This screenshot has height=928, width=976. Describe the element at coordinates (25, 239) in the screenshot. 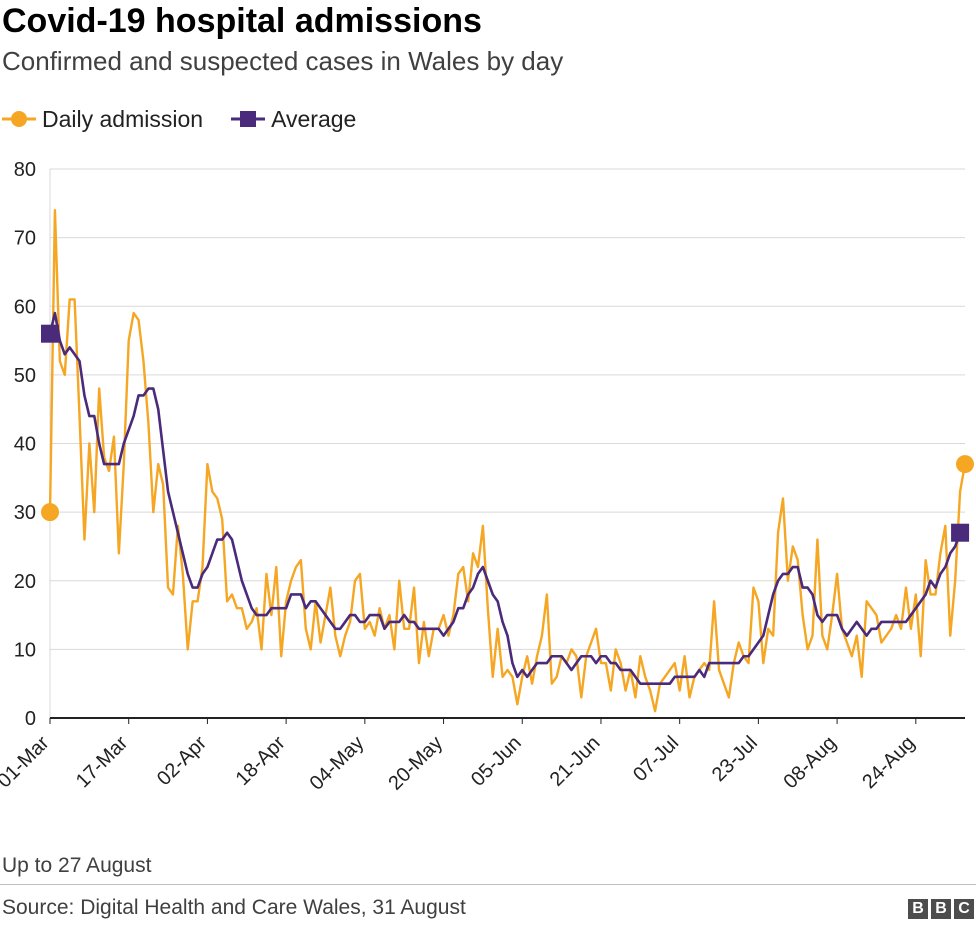

I see `y-tick-label: 70` at that location.